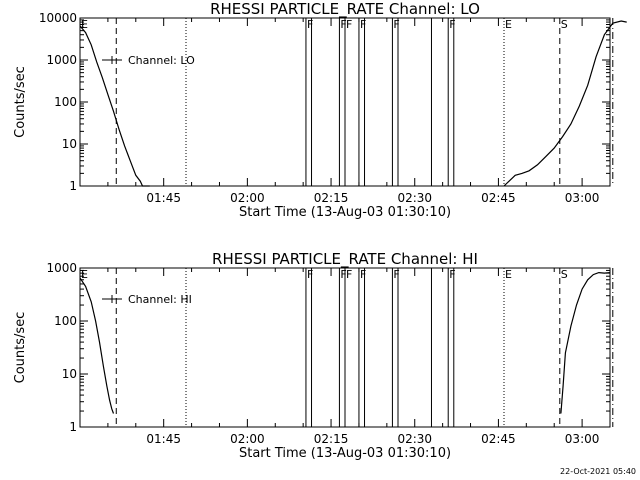  What do you see at coordinates (345, 259) in the screenshot?
I see `chart-title: RHESSI PARTICLE_RATE Channel: HI` at bounding box center [345, 259].